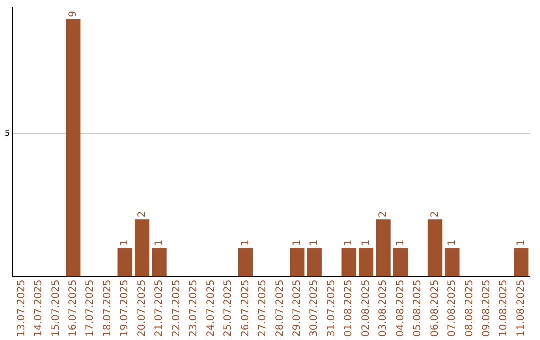  I want to click on x-tick-label: 24.07.2025, so click(211, 309).